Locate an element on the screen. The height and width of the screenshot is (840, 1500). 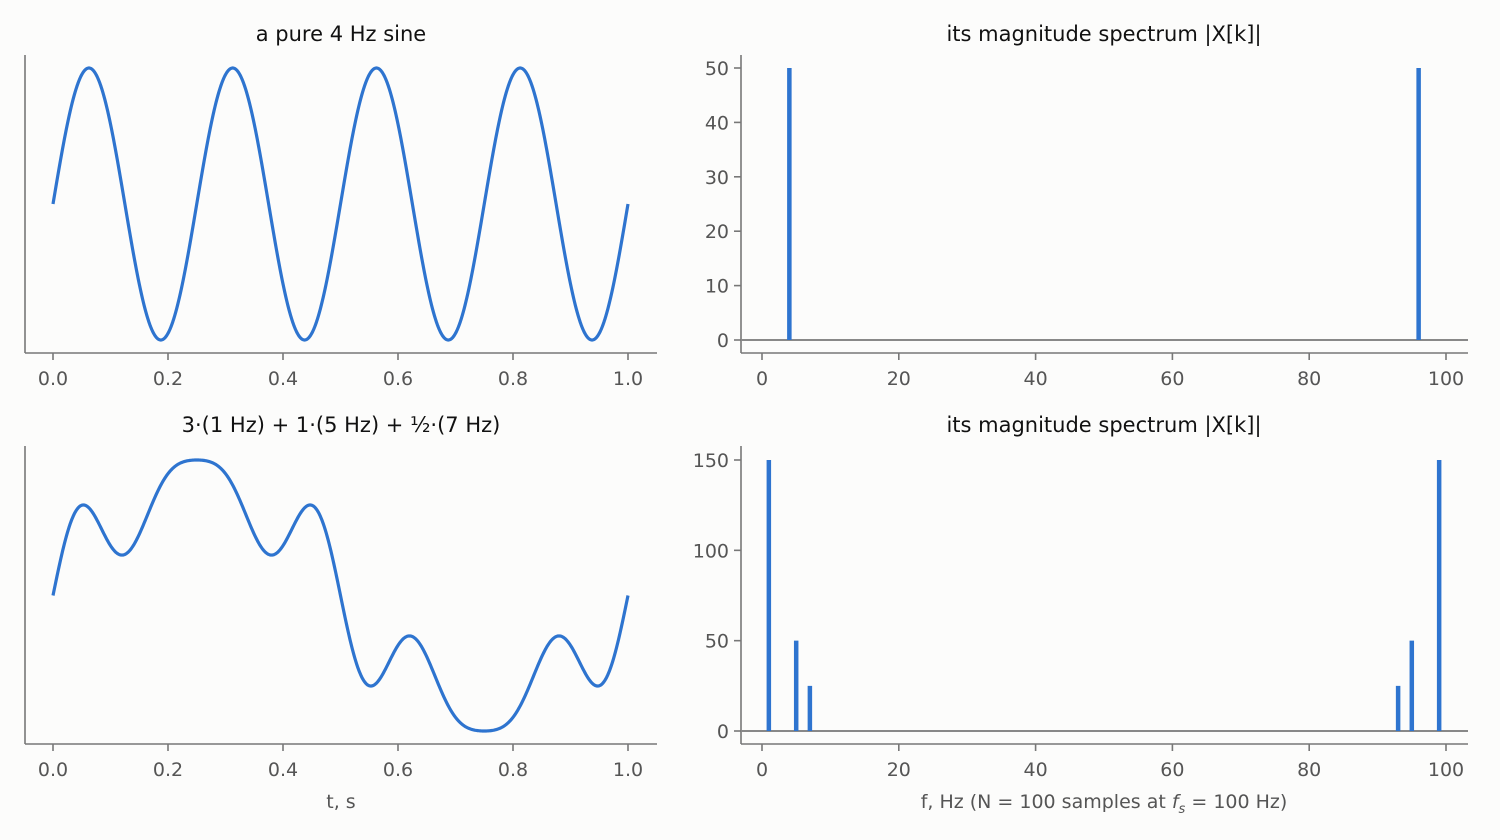
y-tick-label: 10 is located at coordinates (717, 287).